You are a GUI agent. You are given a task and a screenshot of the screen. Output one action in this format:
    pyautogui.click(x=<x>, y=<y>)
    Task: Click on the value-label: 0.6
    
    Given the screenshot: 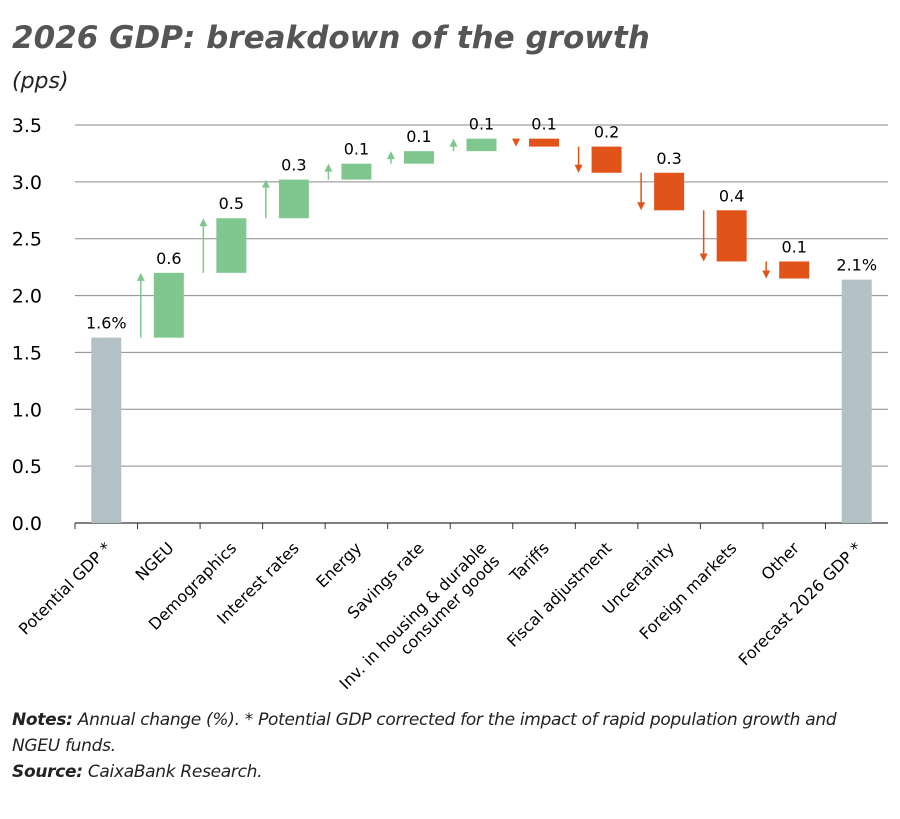 What is the action you would take?
    pyautogui.click(x=168, y=258)
    